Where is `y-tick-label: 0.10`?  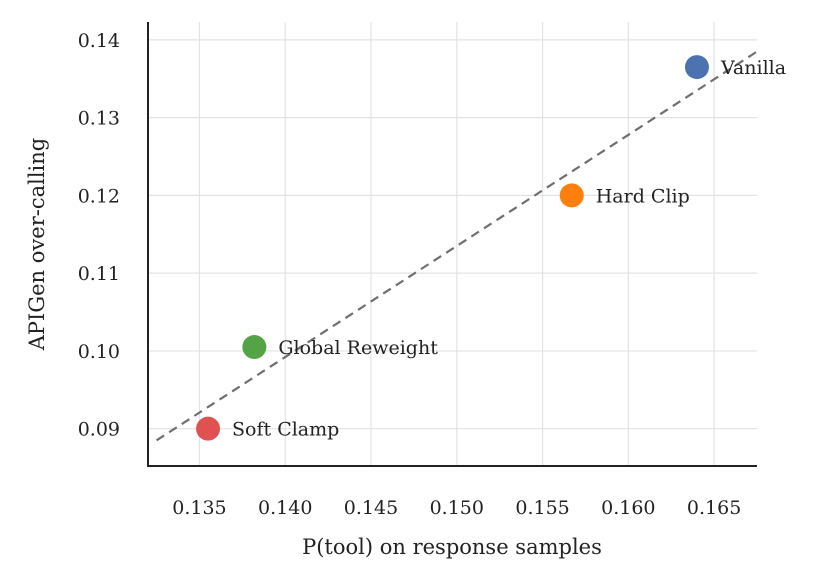 y-tick-label: 0.10 is located at coordinates (99, 352).